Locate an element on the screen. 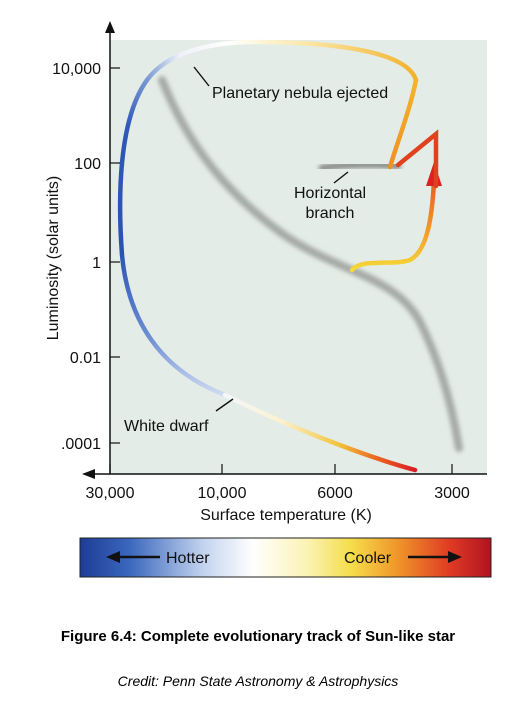  white-dwarf-label: White dwarf is located at coordinates (166, 426).